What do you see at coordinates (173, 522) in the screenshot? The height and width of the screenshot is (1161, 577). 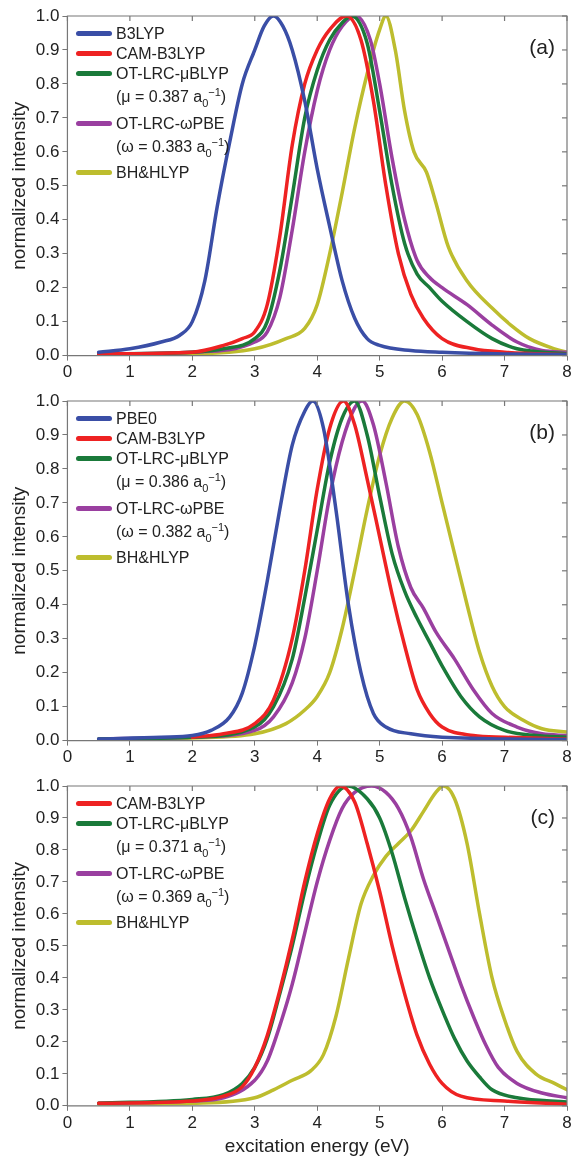 I see `legend-label: OT-LRC-ωPBE (ω = 0.382 a$_{0}$$^{−1}$)` at bounding box center [173, 522].